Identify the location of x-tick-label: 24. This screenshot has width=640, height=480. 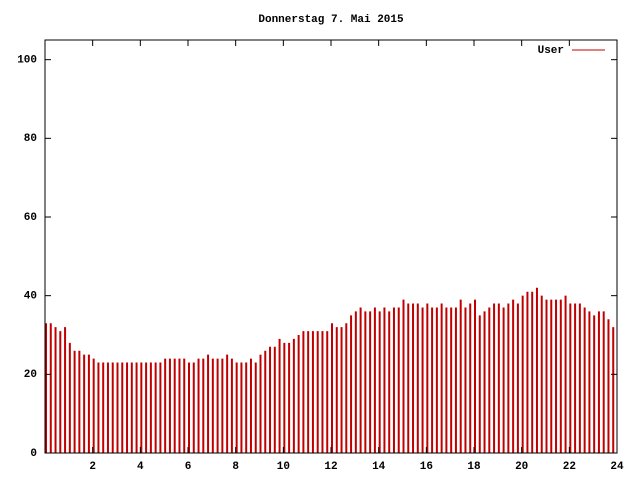
(617, 467).